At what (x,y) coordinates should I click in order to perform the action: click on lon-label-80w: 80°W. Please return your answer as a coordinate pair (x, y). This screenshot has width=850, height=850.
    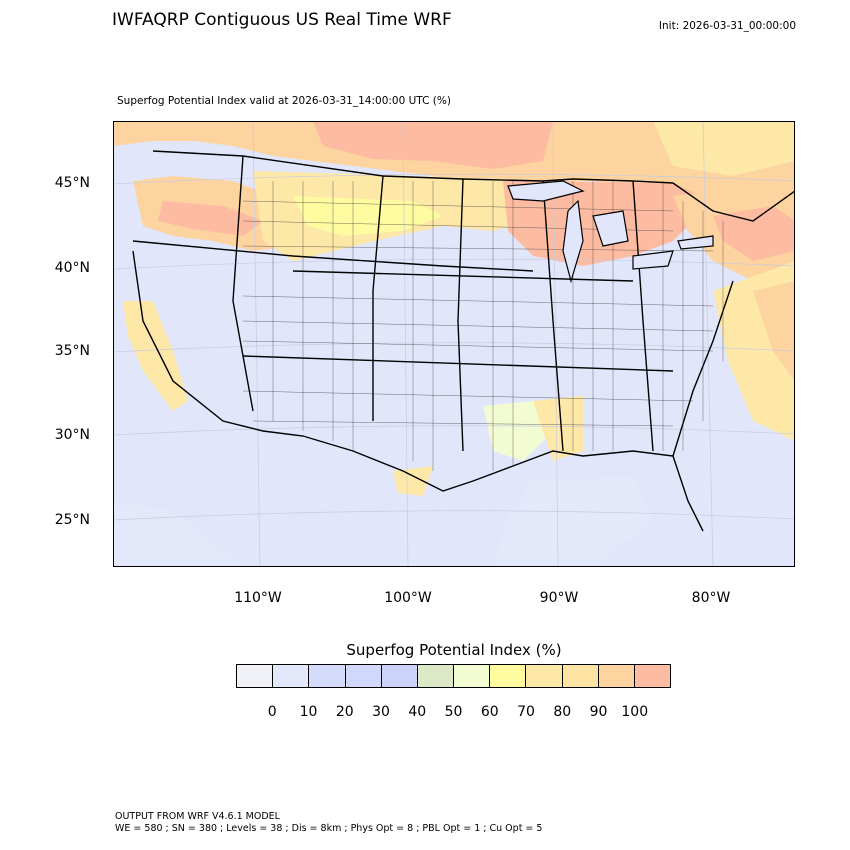
    Looking at the image, I should click on (711, 598).